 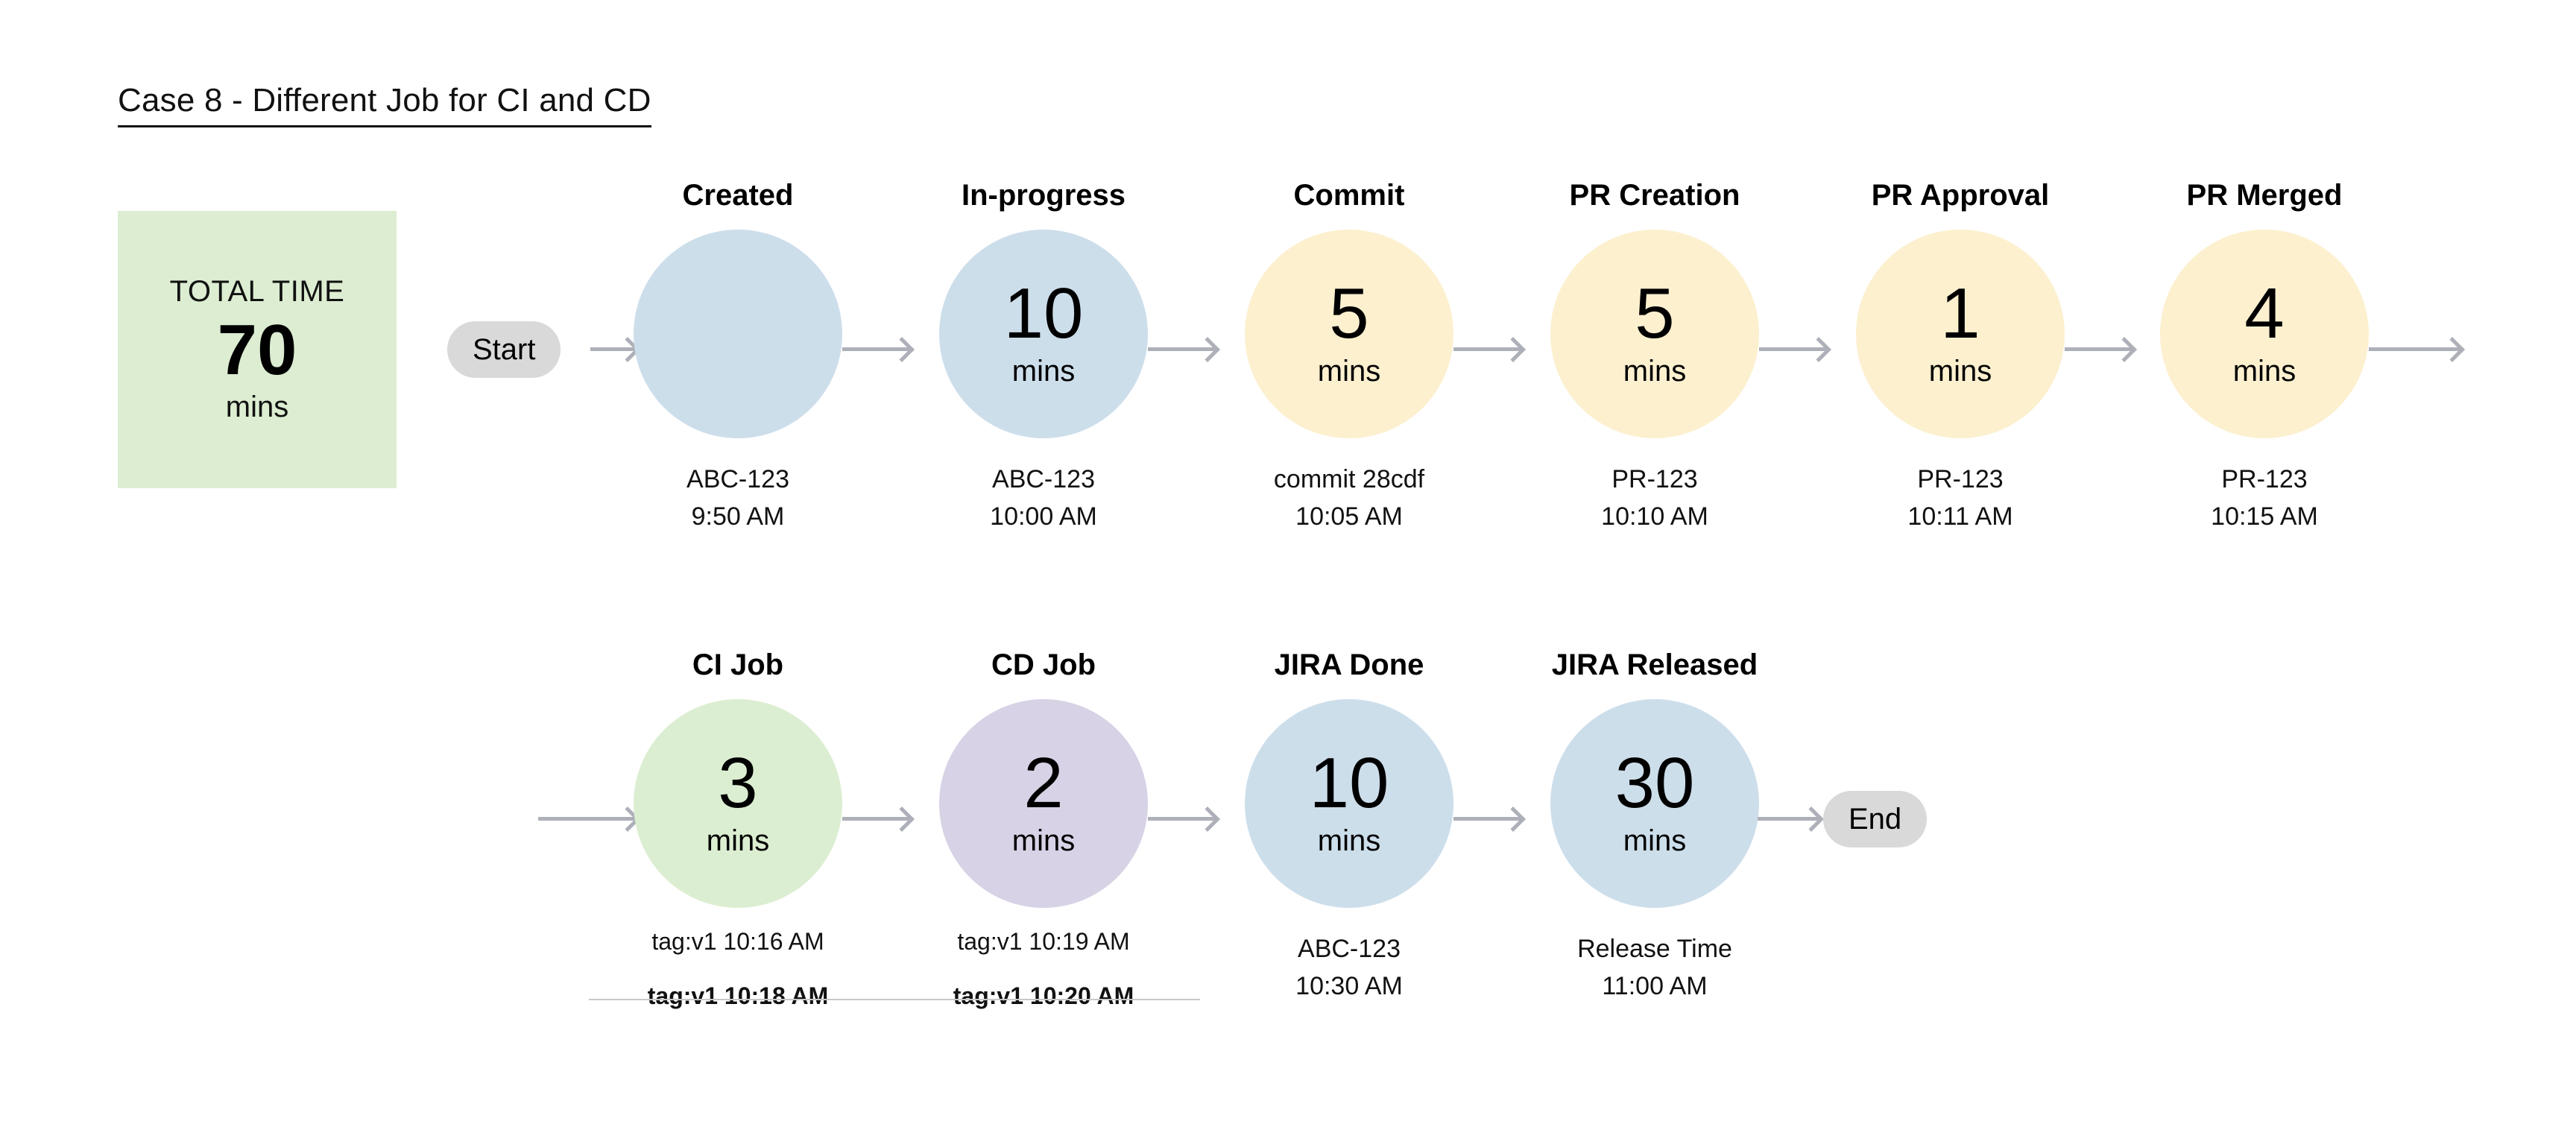 I want to click on node-title: JIRA Done, so click(x=1349, y=664).